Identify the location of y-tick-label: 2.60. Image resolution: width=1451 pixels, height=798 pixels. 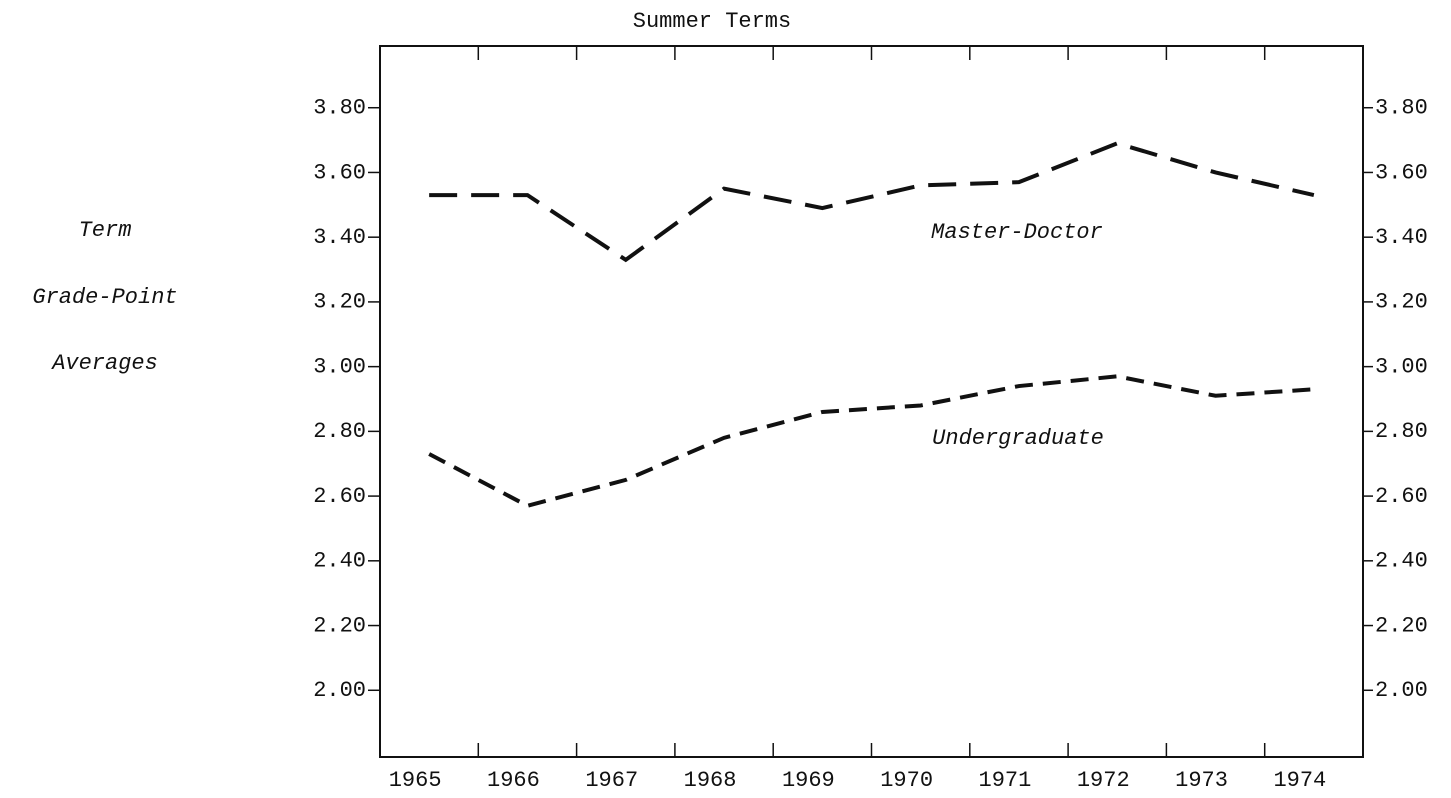
(339, 496).